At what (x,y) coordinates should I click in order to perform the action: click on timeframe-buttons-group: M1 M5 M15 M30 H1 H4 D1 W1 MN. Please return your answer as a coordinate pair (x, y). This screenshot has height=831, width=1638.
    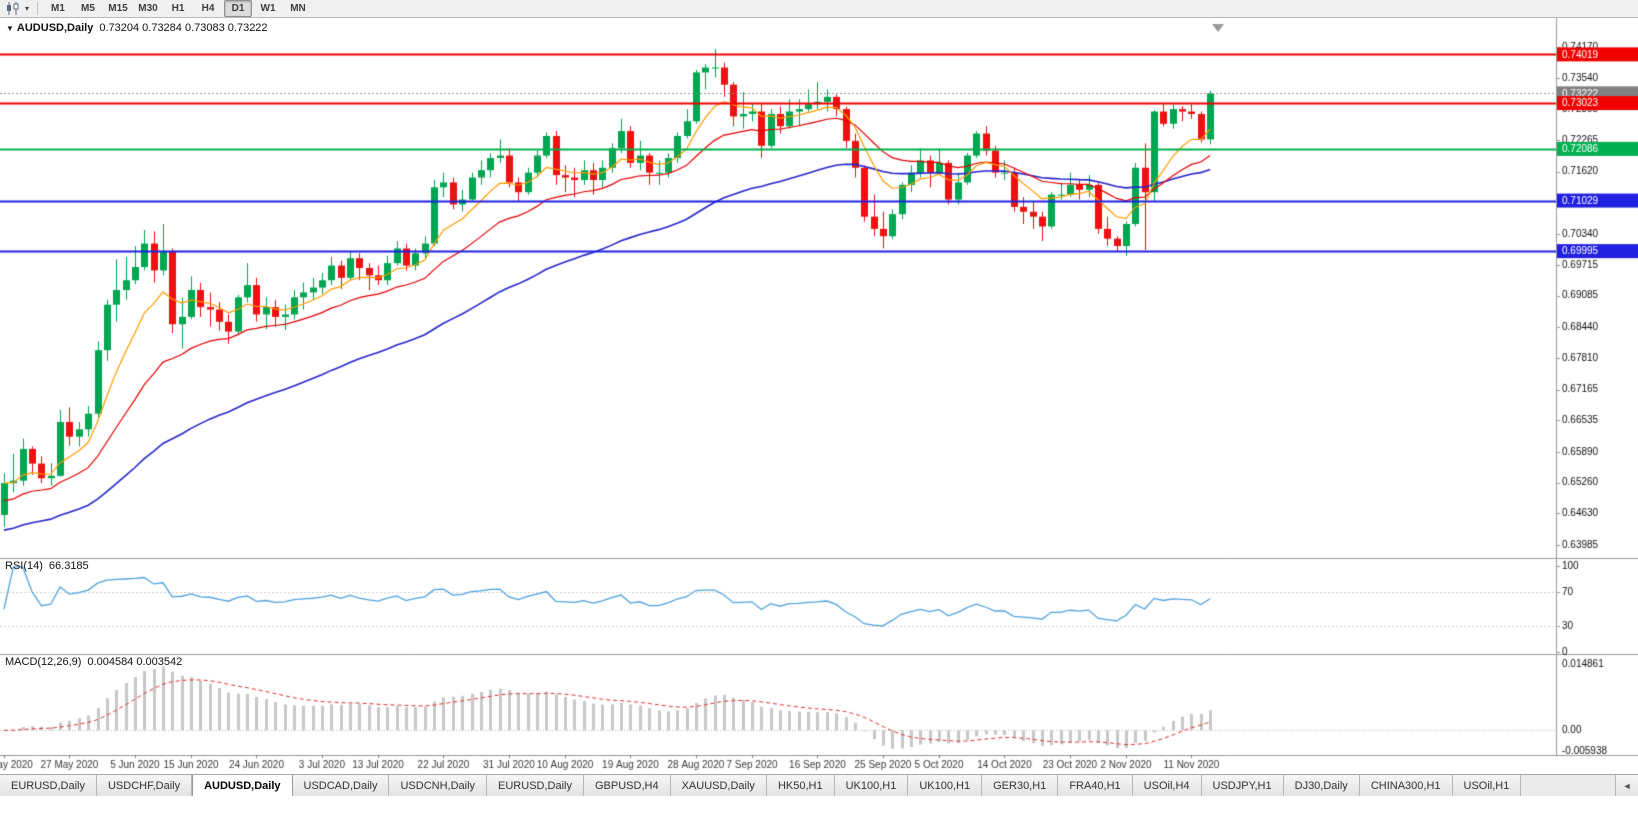
    Looking at the image, I should click on (178, 8).